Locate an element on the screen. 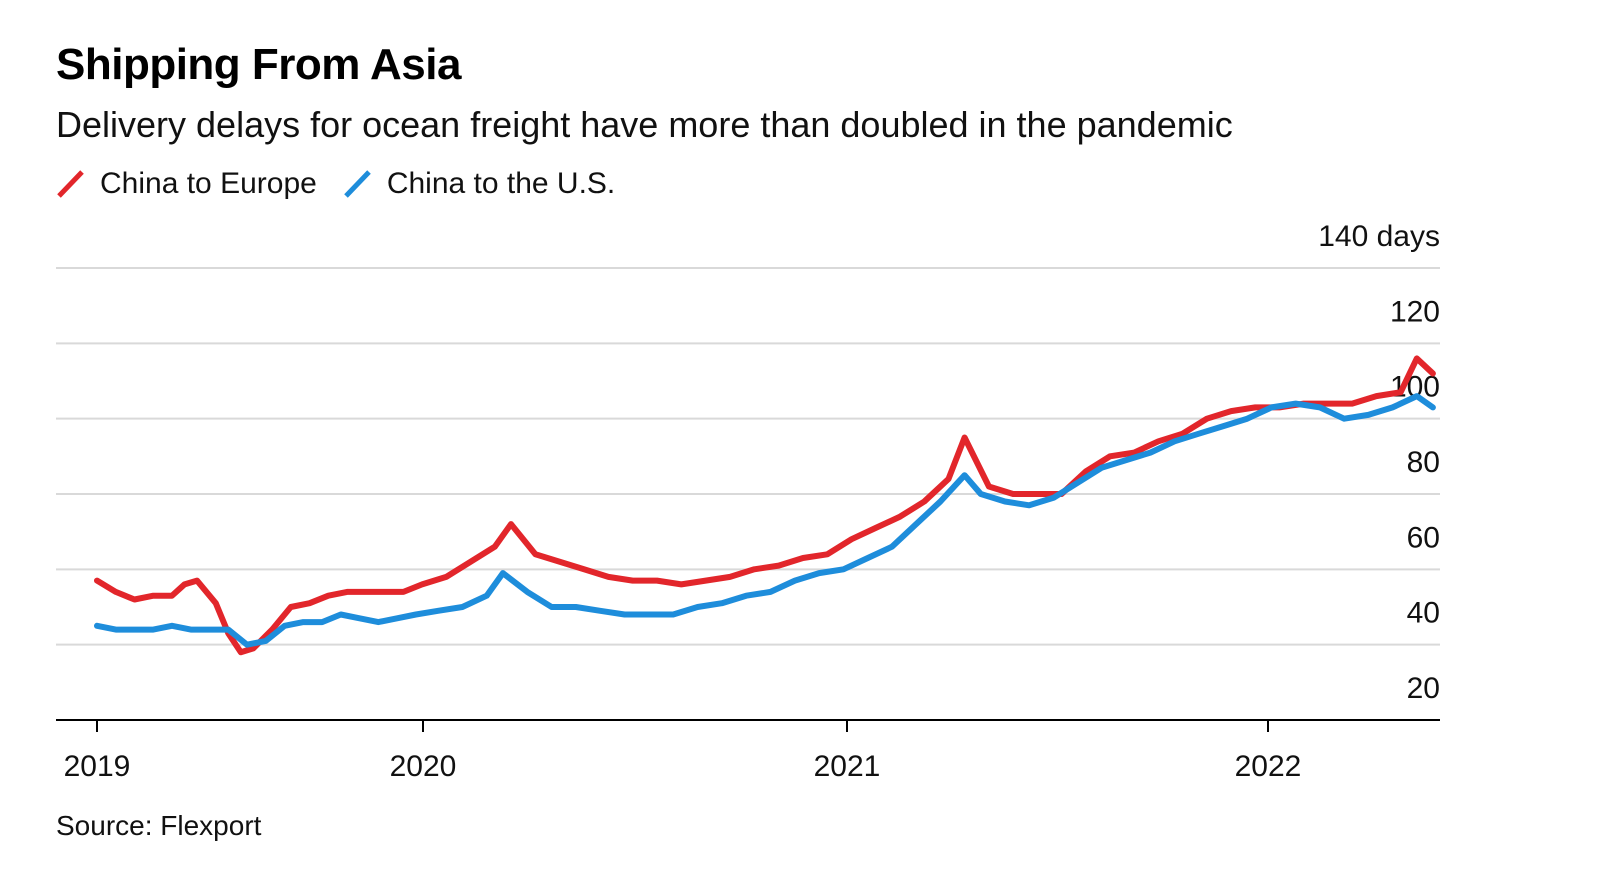 Image resolution: width=1600 pixels, height=889 pixels. legend-item-china-to-europe: China to Europe is located at coordinates (186, 184).